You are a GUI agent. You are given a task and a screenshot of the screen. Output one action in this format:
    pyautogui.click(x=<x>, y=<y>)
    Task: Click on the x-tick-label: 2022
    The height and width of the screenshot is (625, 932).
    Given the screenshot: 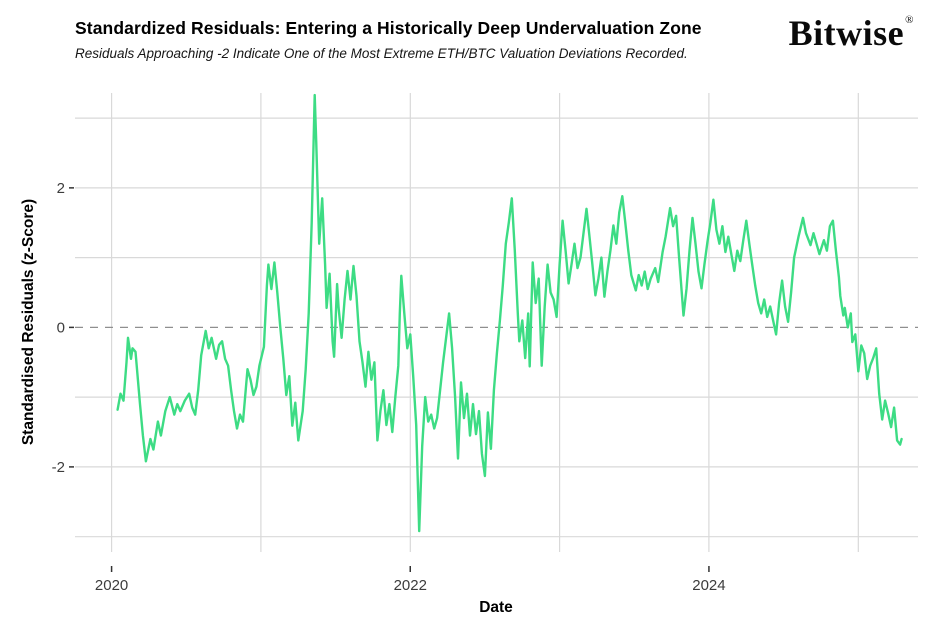 What is the action you would take?
    pyautogui.click(x=410, y=585)
    